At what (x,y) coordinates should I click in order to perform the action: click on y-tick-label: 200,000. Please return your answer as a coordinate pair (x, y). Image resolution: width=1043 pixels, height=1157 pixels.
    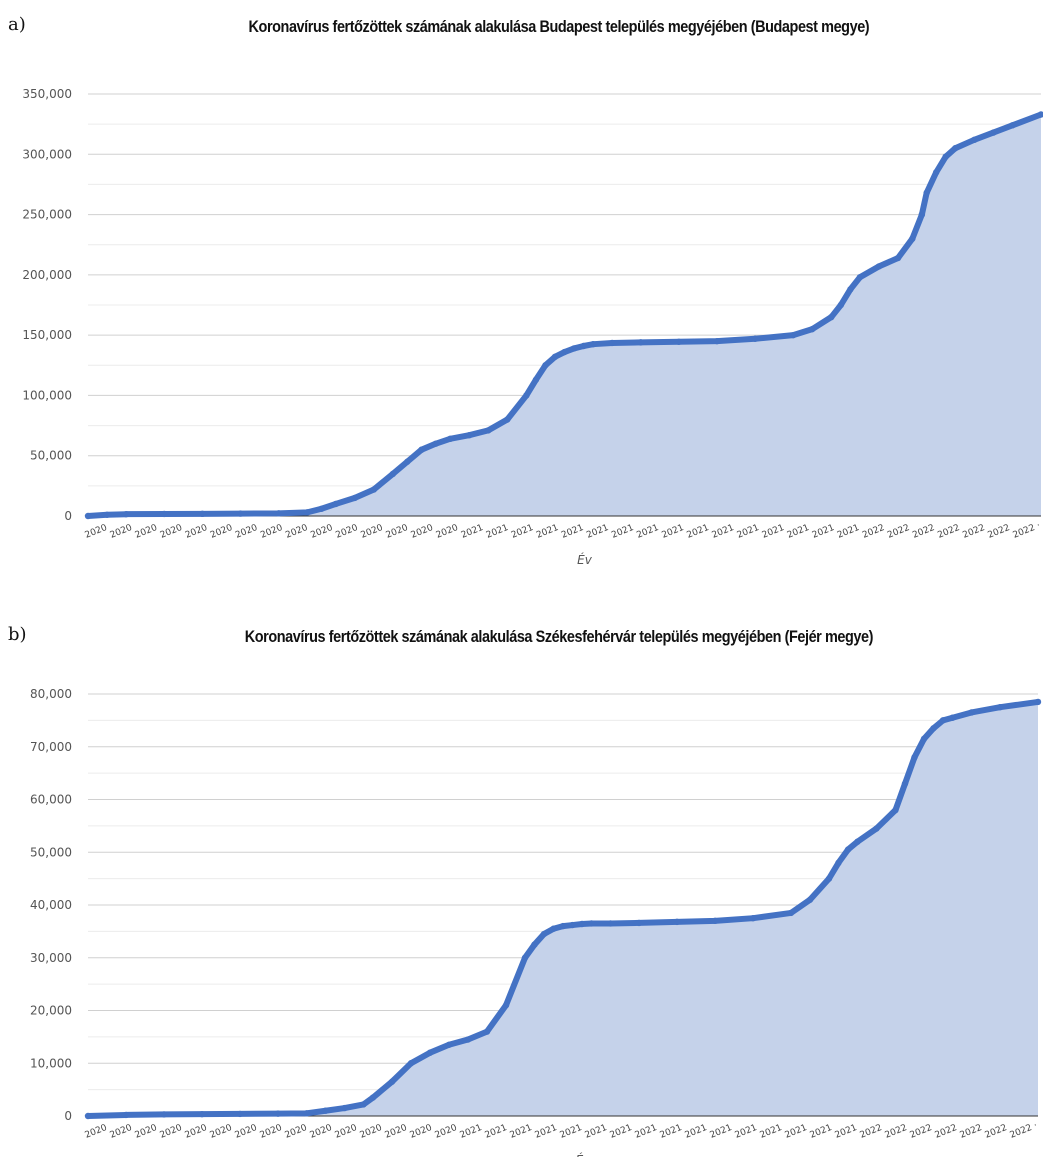
    Looking at the image, I should click on (47, 275).